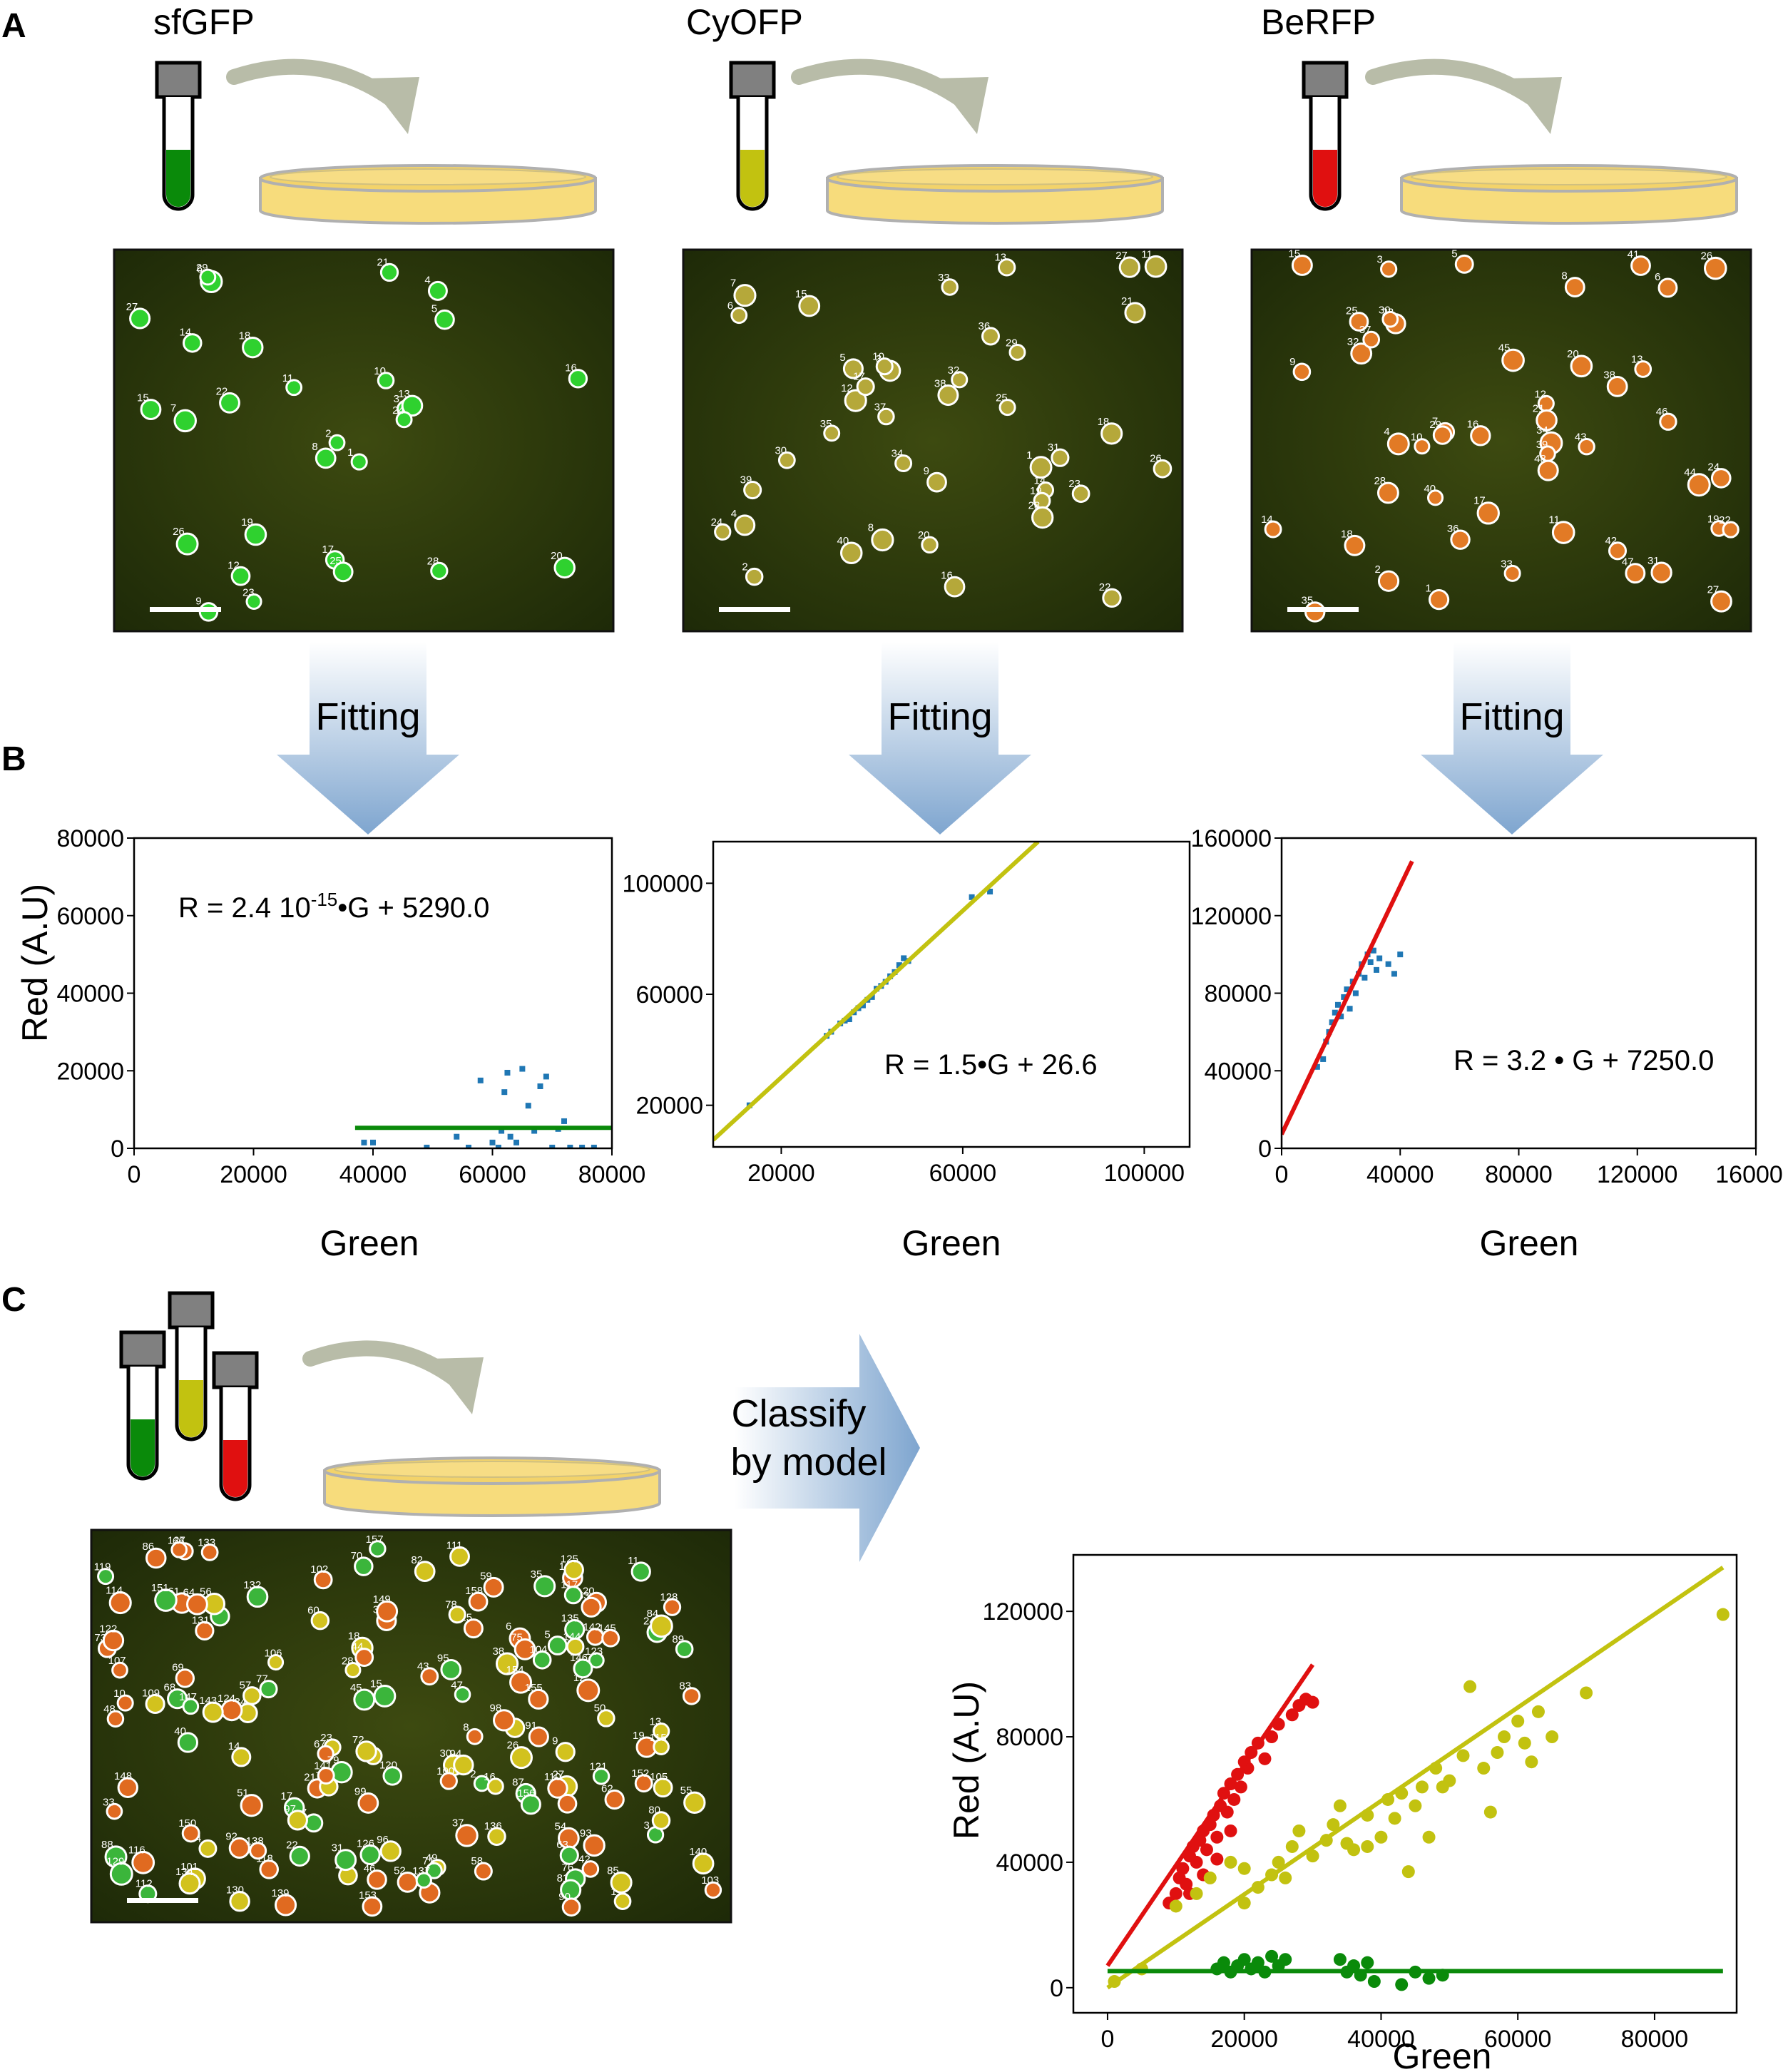 The height and width of the screenshot is (2072, 1783). I want to click on x-tick-label: 120000, so click(1637, 1174).